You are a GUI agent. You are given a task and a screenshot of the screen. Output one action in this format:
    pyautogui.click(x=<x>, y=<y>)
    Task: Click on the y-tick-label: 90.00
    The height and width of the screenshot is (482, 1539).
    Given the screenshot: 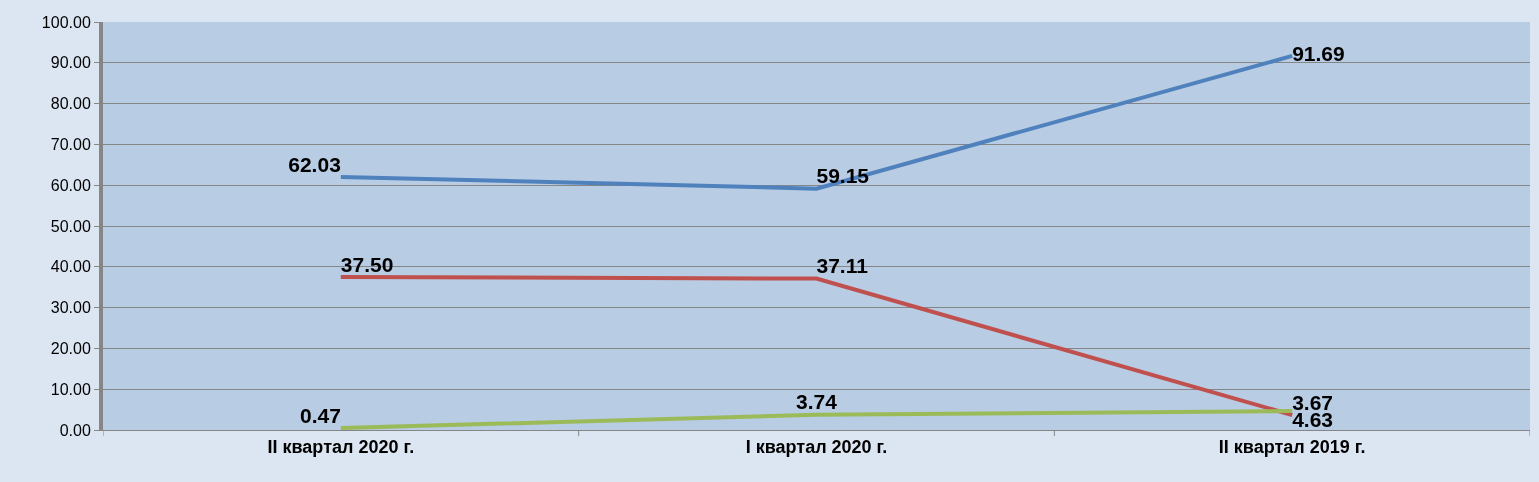 What is the action you would take?
    pyautogui.click(x=70, y=63)
    